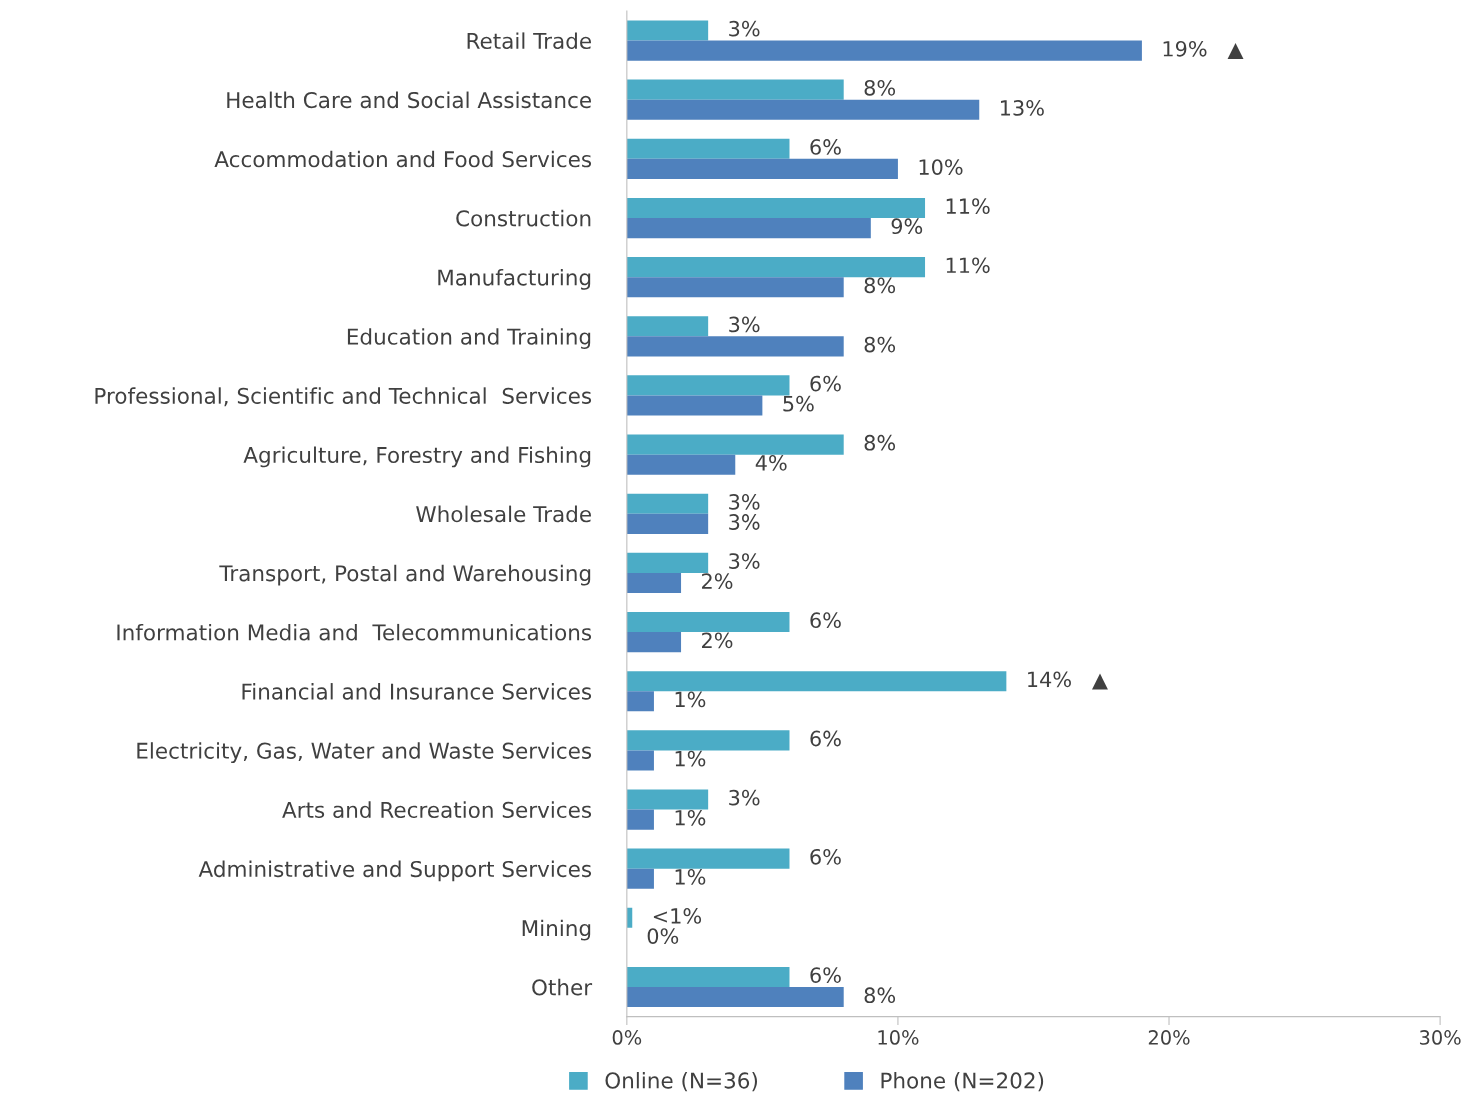  I want to click on x-tick-label: 0%, so click(627, 1037).